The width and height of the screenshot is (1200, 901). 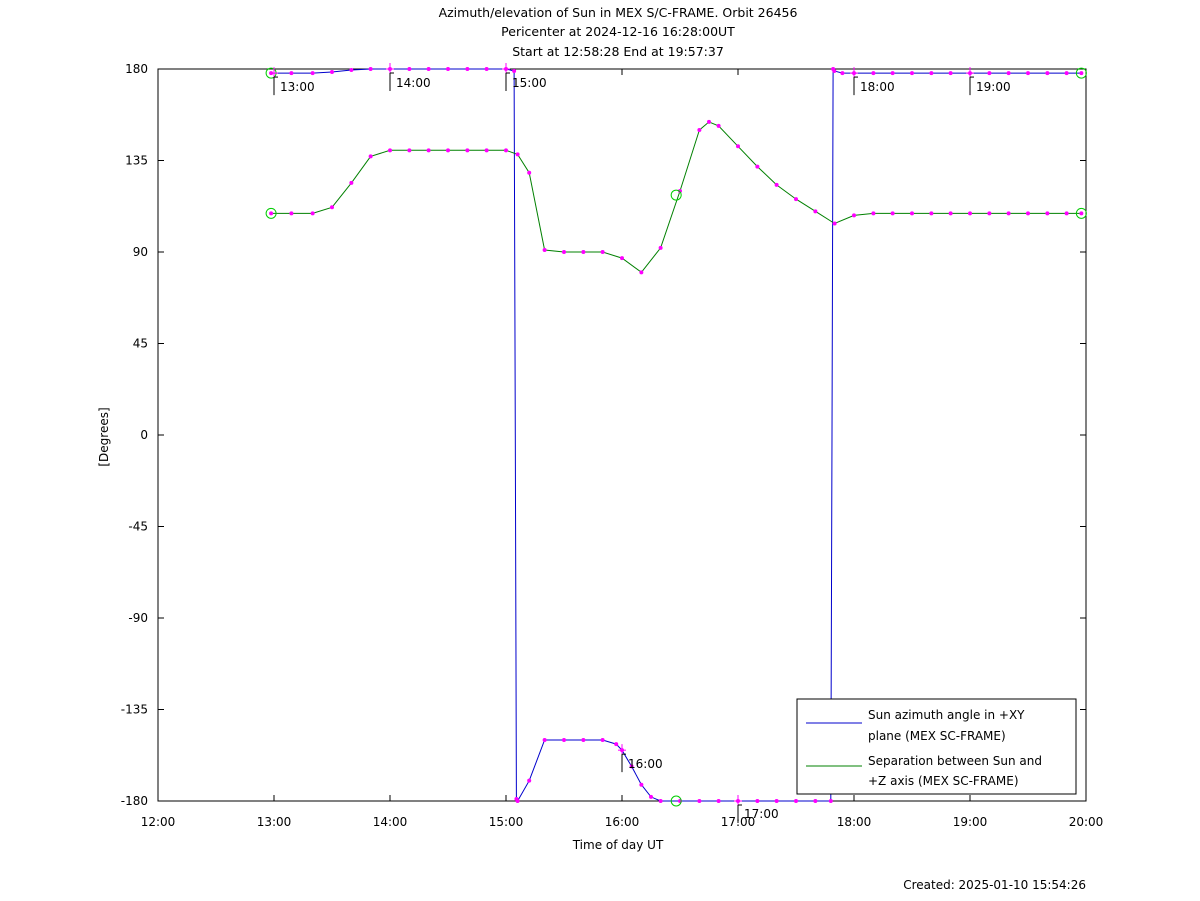 I want to click on time-annotation-label: 17:00, so click(x=761, y=814).